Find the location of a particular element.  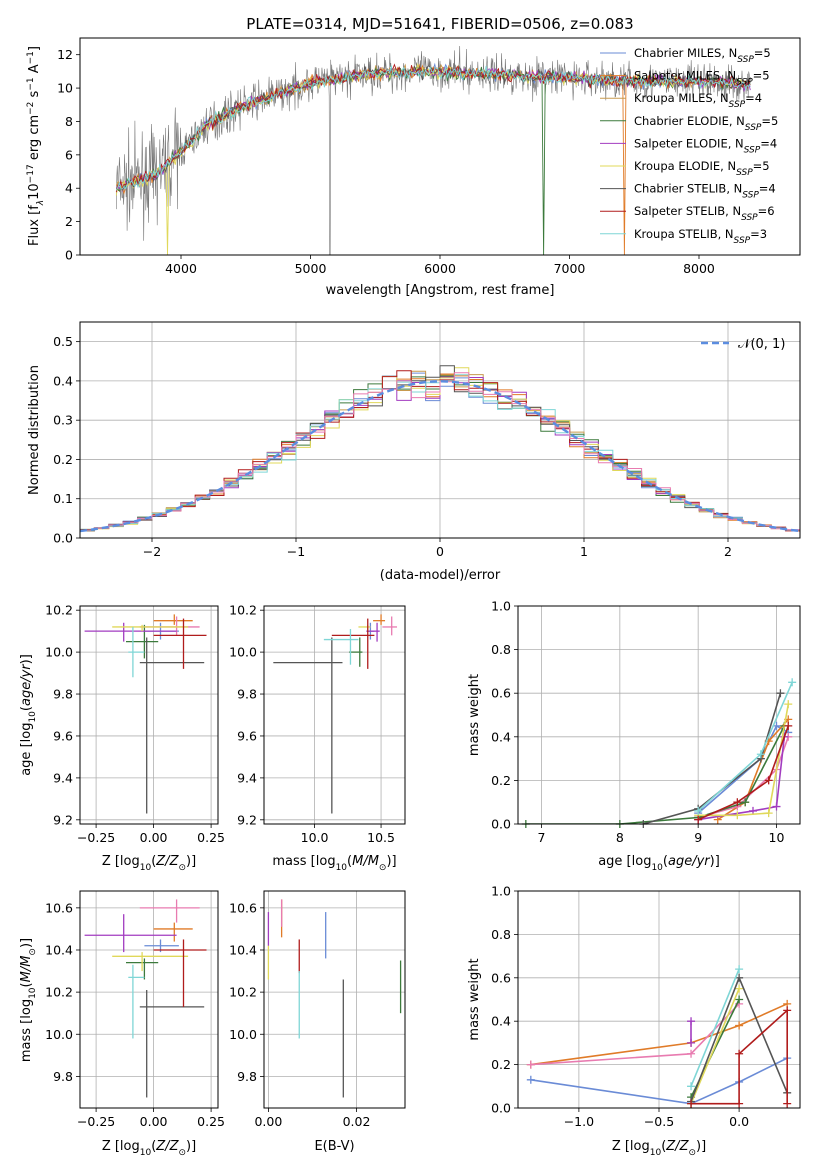

y-tick-label: 1.0 is located at coordinates (501, 606).